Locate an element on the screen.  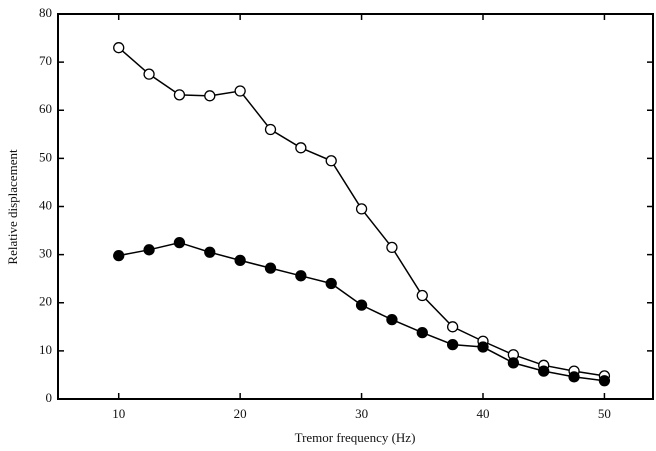
x-tick-label: 30 is located at coordinates (361, 413).